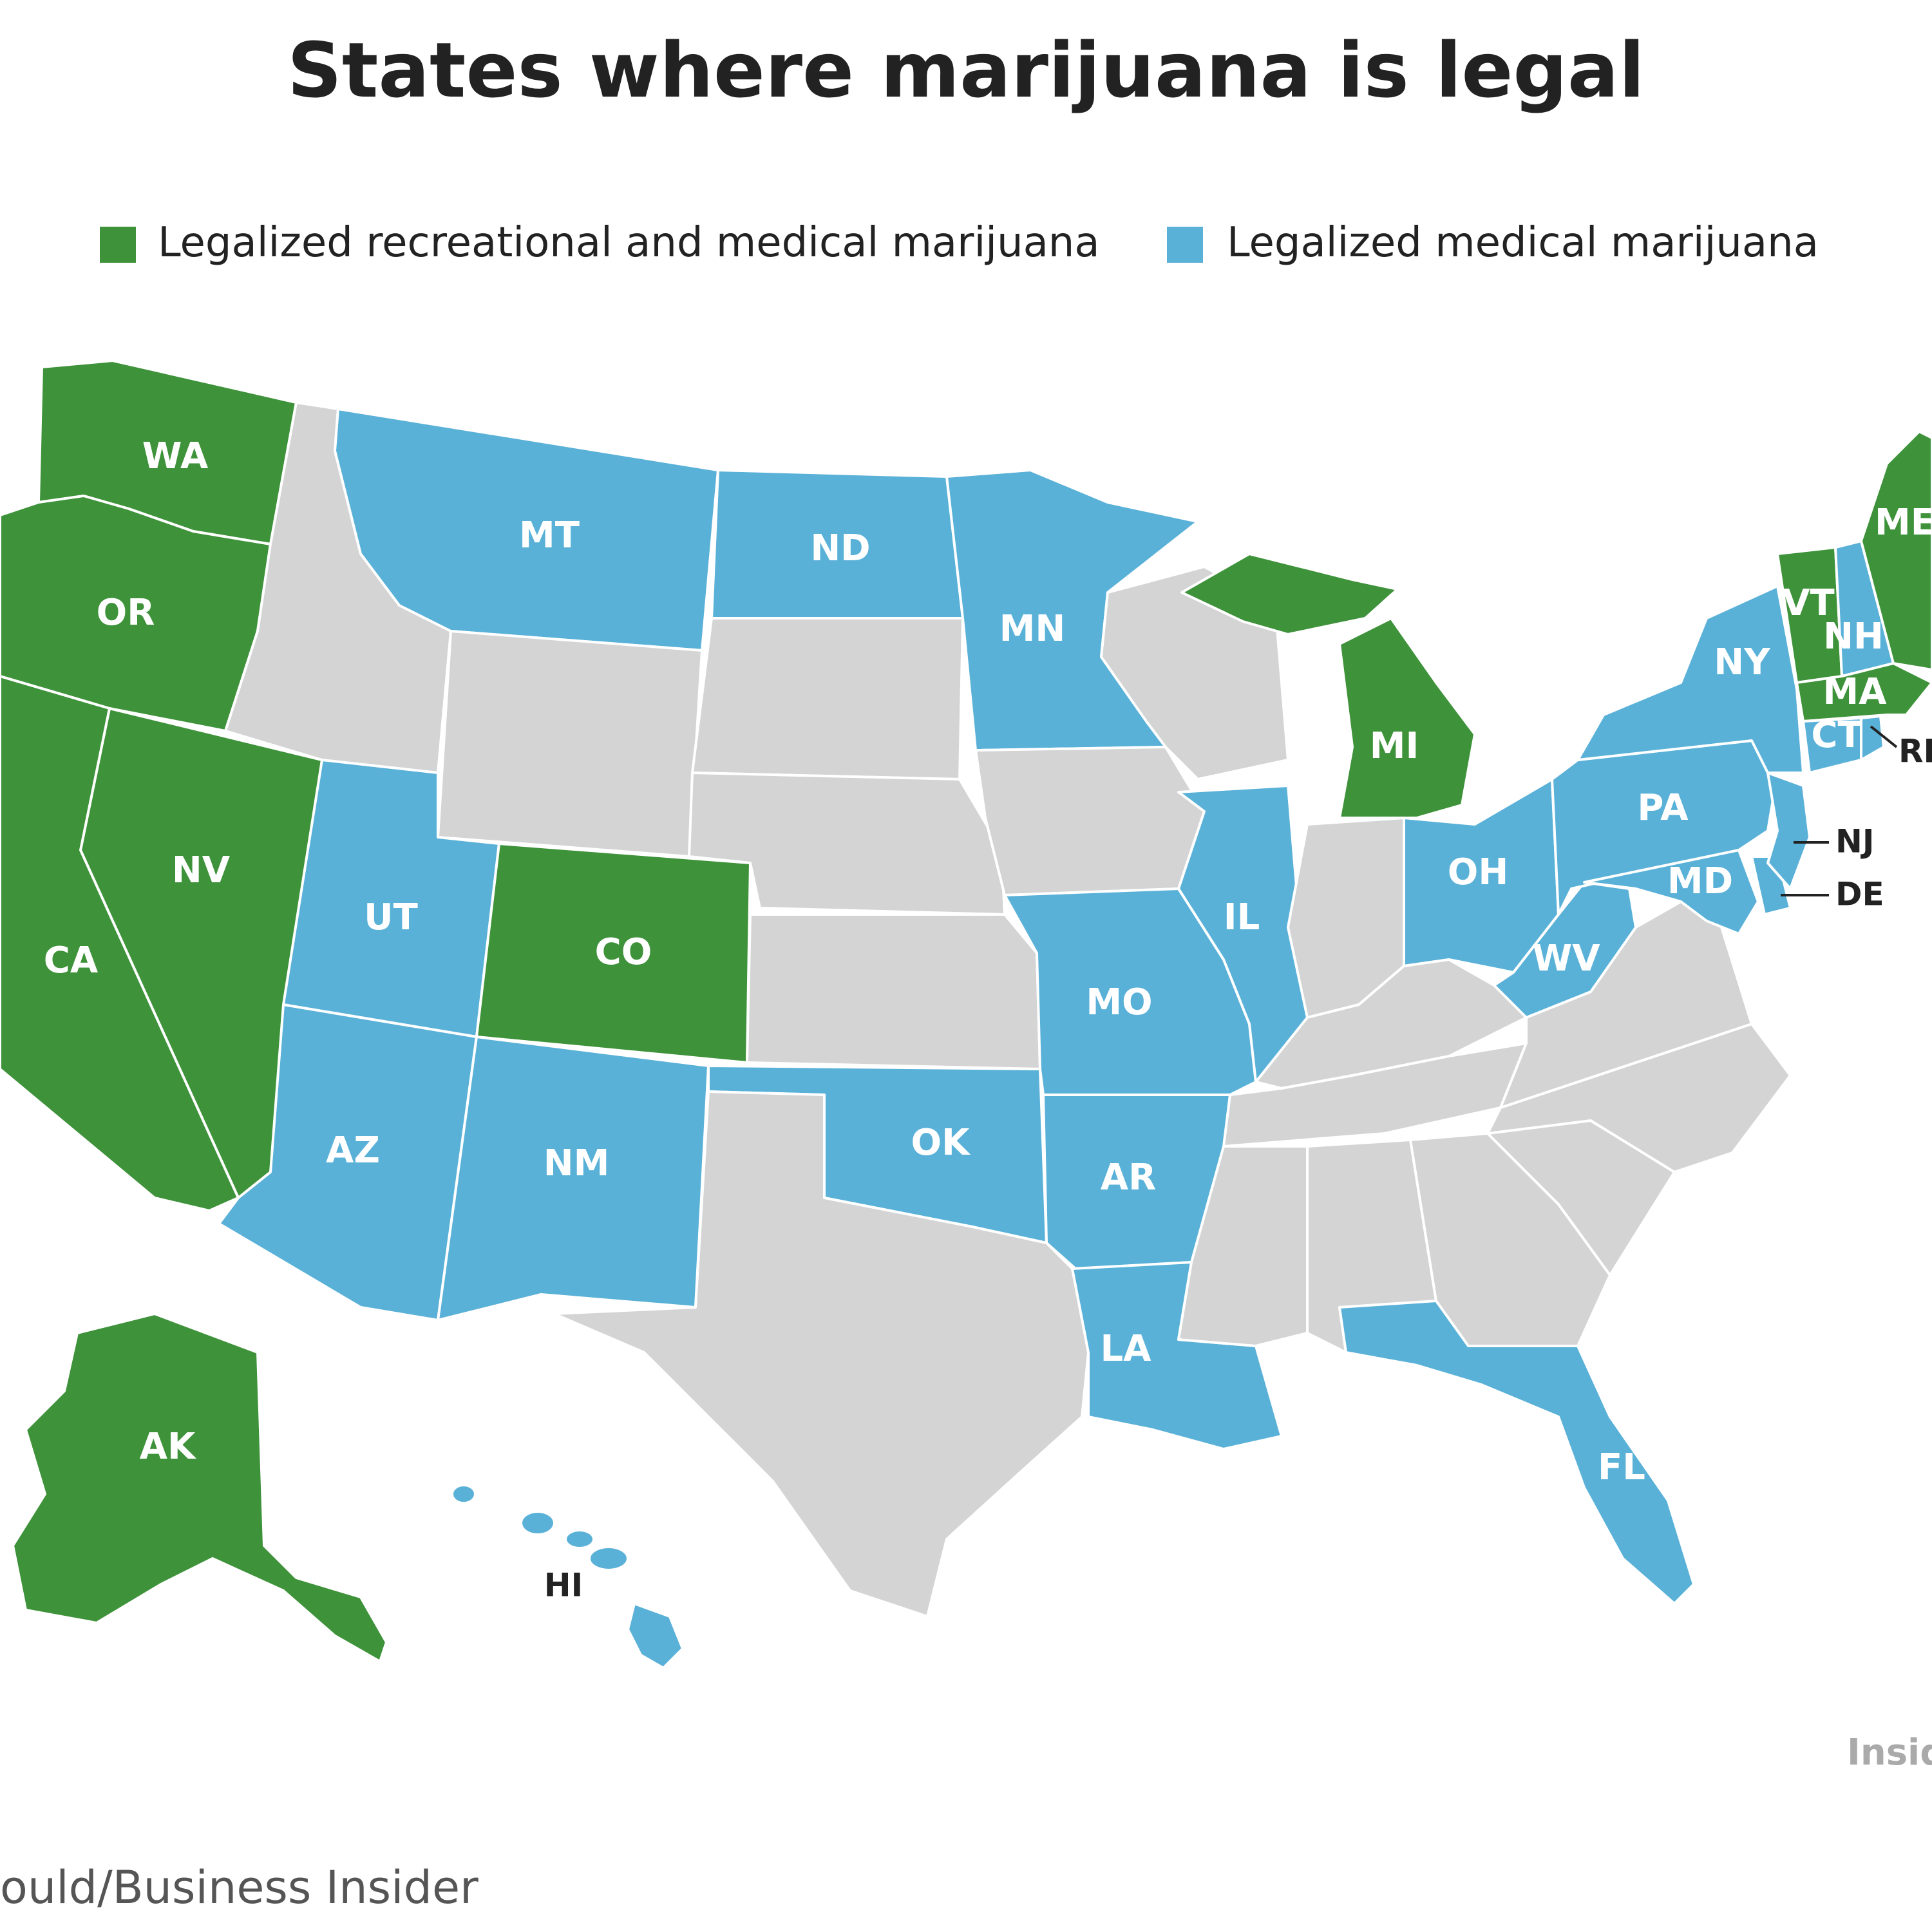 The image size is (1932, 1932). Describe the element at coordinates (942, 1143) in the screenshot. I see `state-label-OK: OK` at that location.